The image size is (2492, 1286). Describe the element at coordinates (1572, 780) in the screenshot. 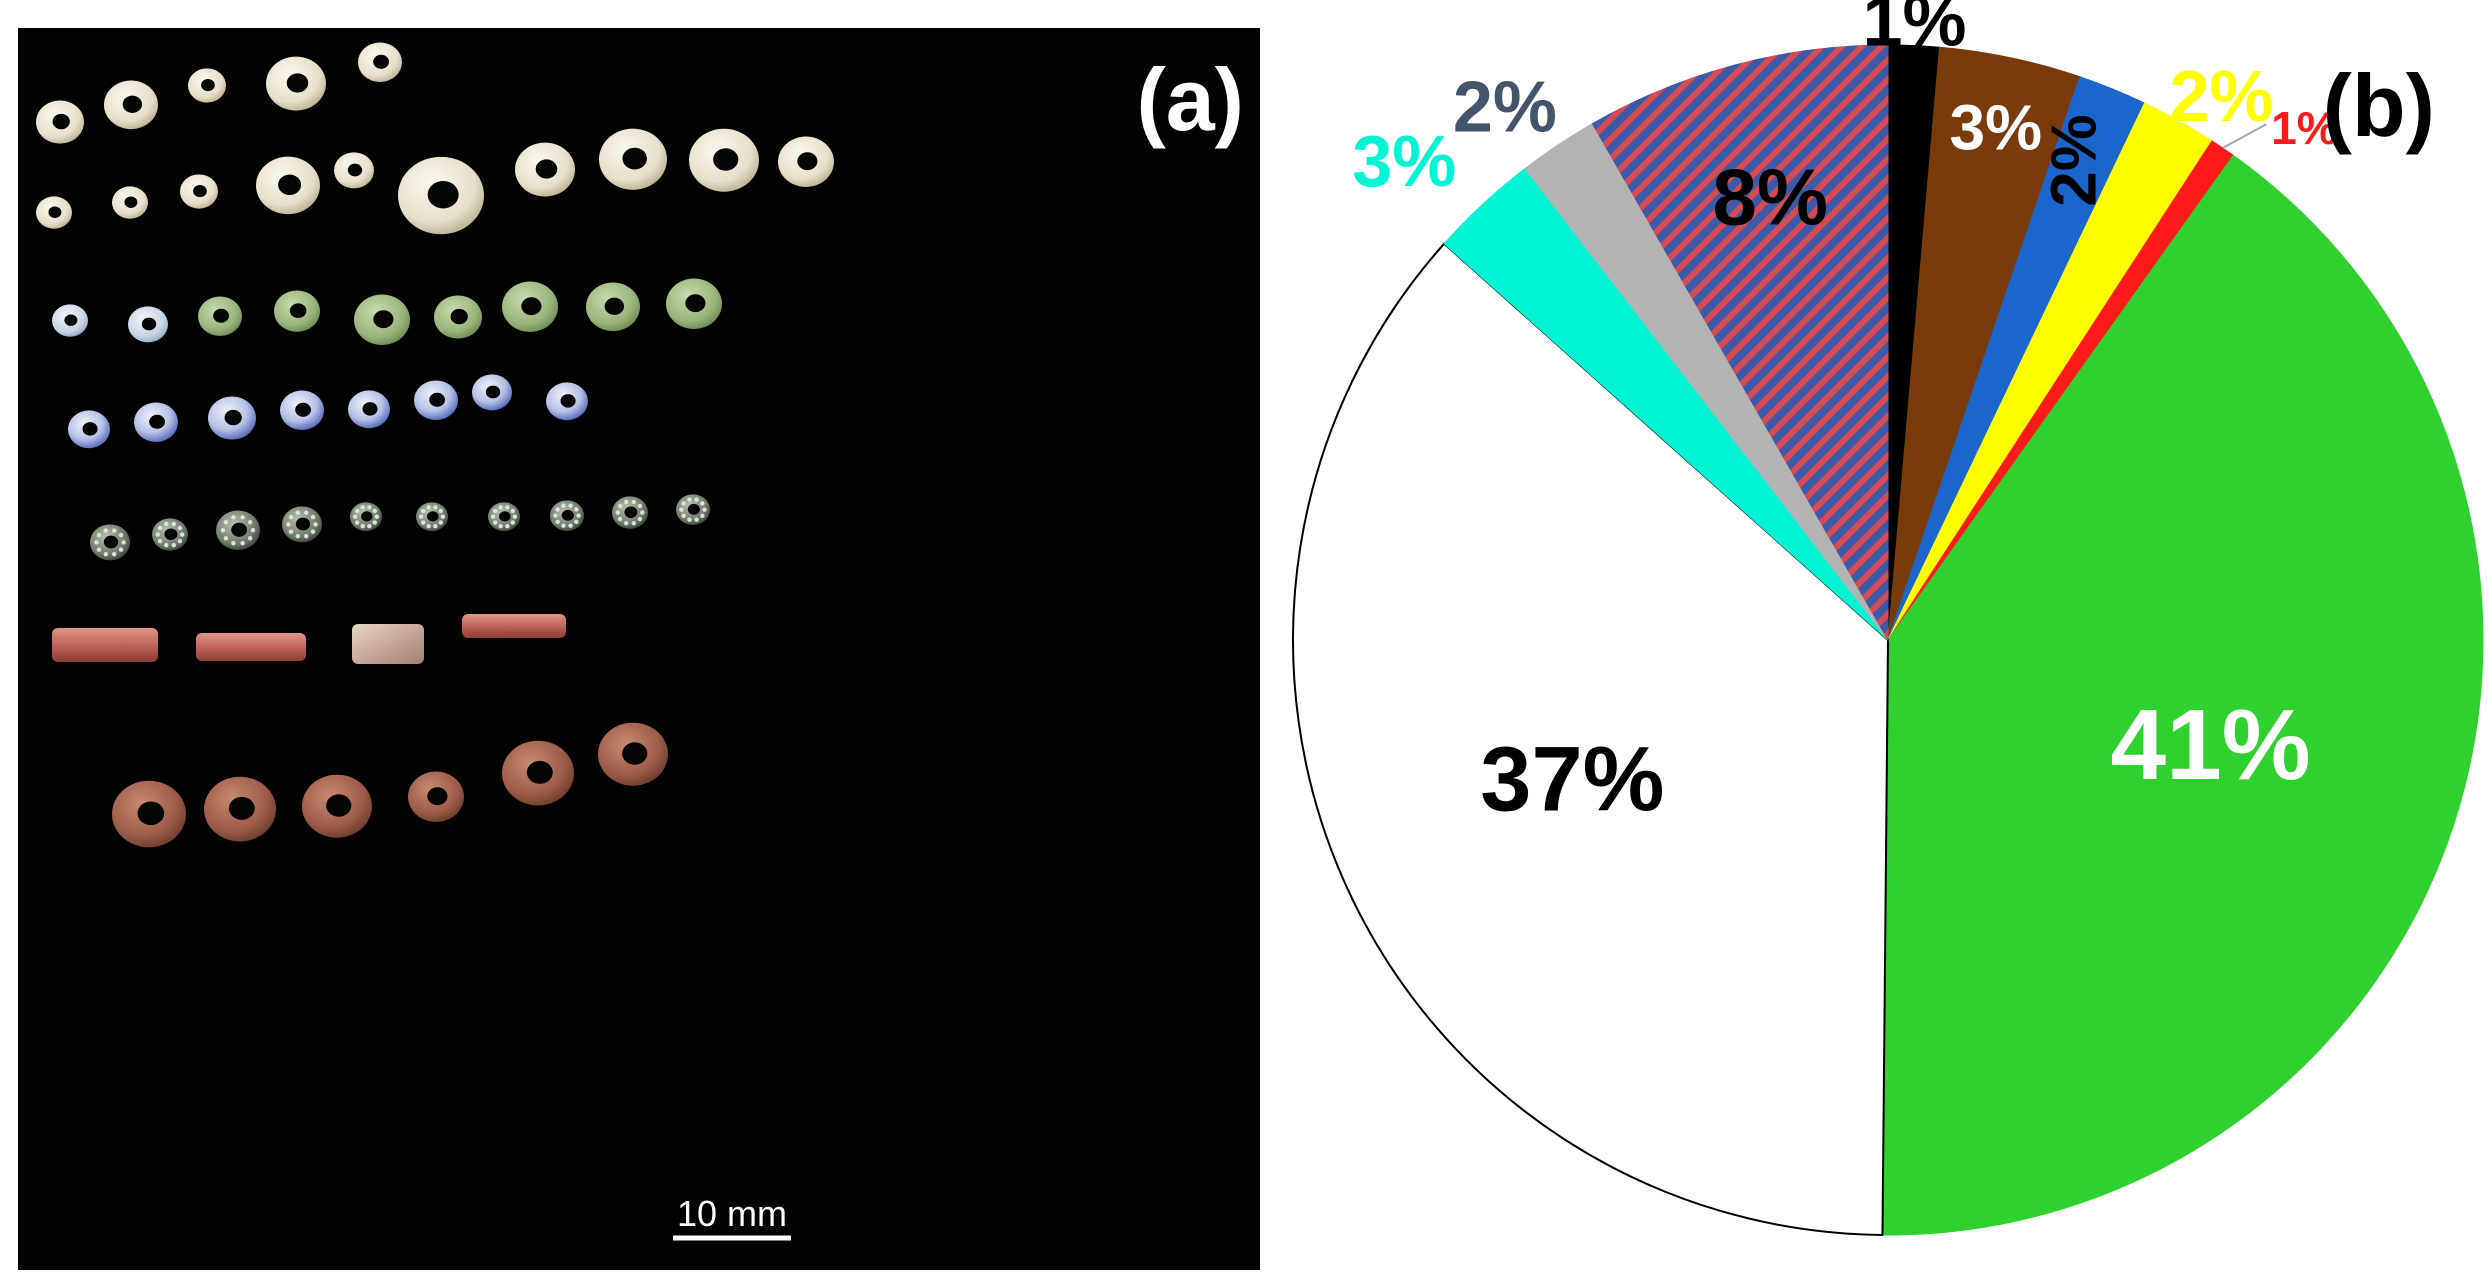

I see `slice-label: 37%` at that location.